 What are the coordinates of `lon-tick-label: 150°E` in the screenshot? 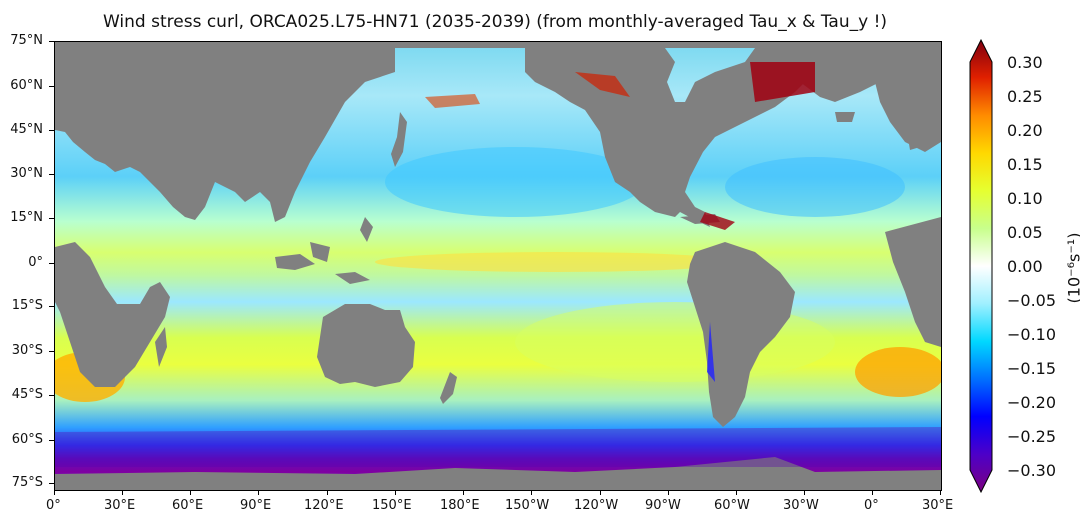 It's located at (392, 505).